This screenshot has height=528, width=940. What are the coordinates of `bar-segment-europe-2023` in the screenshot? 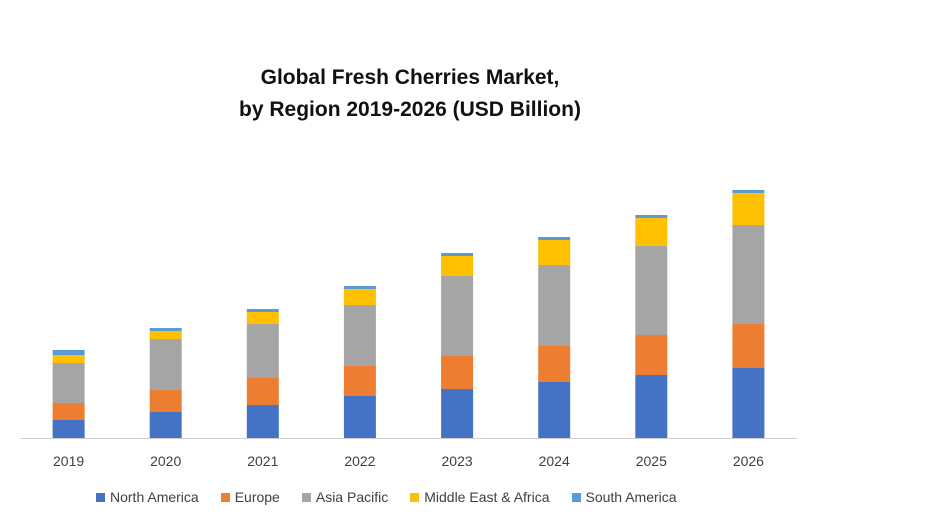 It's located at (457, 372).